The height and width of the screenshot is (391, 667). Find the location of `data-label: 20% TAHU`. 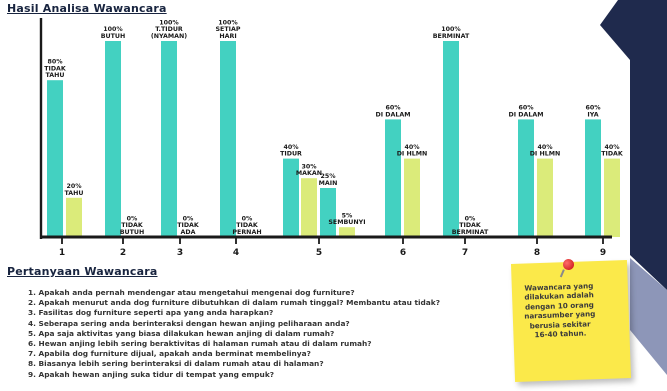

data-label: 20% TAHU is located at coordinates (73, 190).